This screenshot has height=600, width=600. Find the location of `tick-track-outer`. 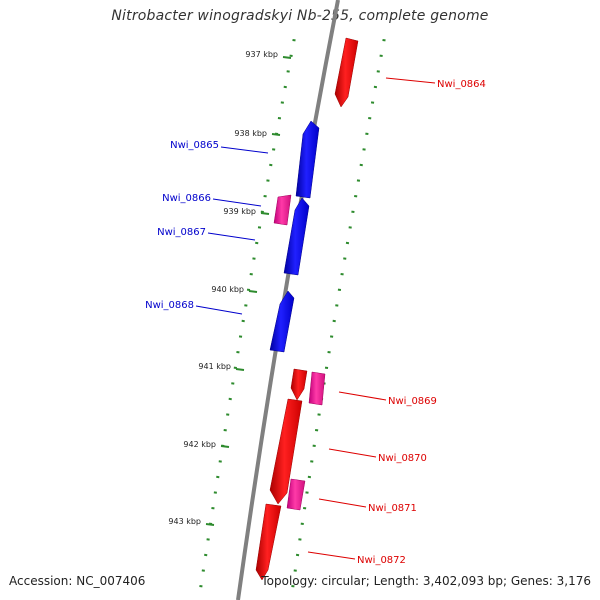

tick-track-outer is located at coordinates (338, 313).